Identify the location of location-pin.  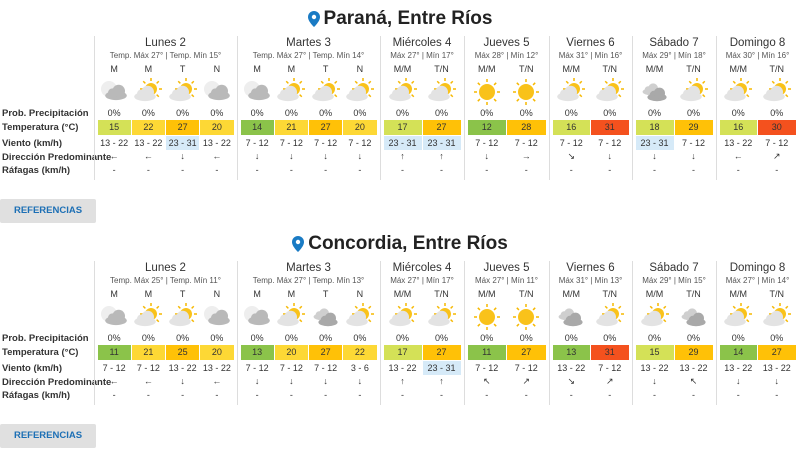
(298, 244).